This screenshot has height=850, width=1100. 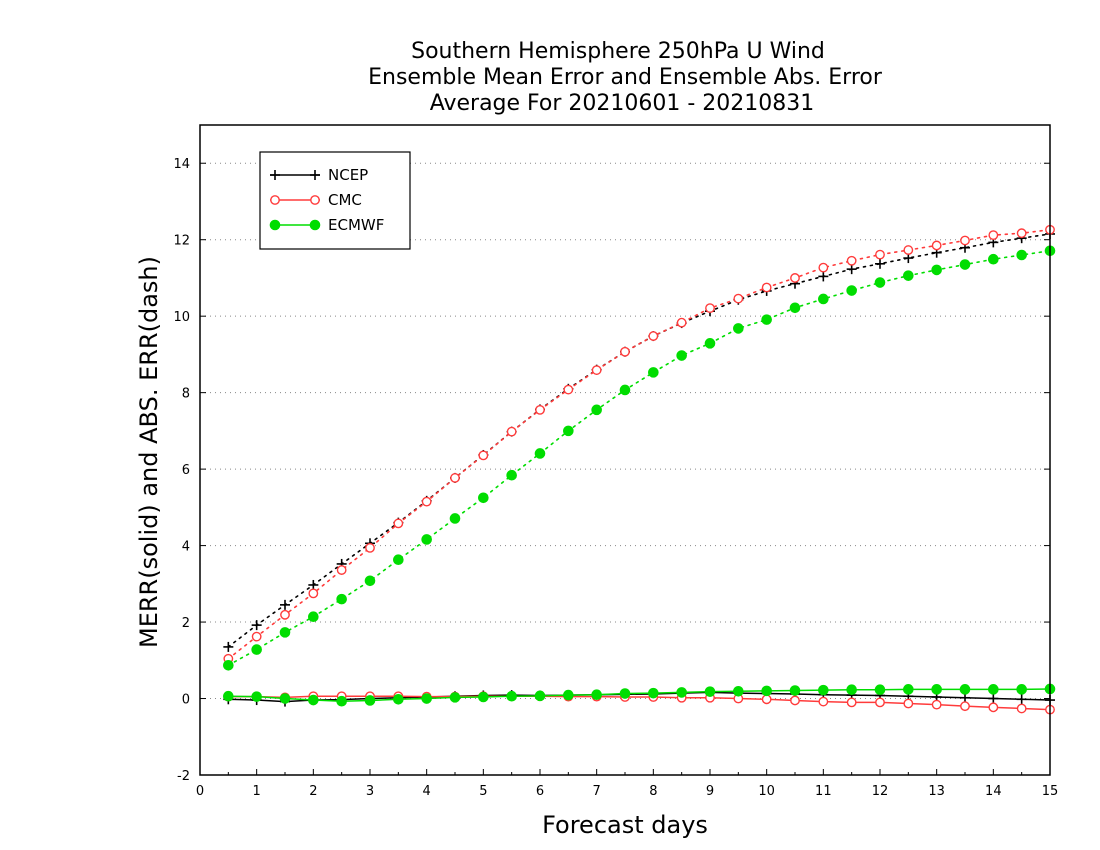 I want to click on legend: NCEP CMC ECMWF, so click(x=335, y=200).